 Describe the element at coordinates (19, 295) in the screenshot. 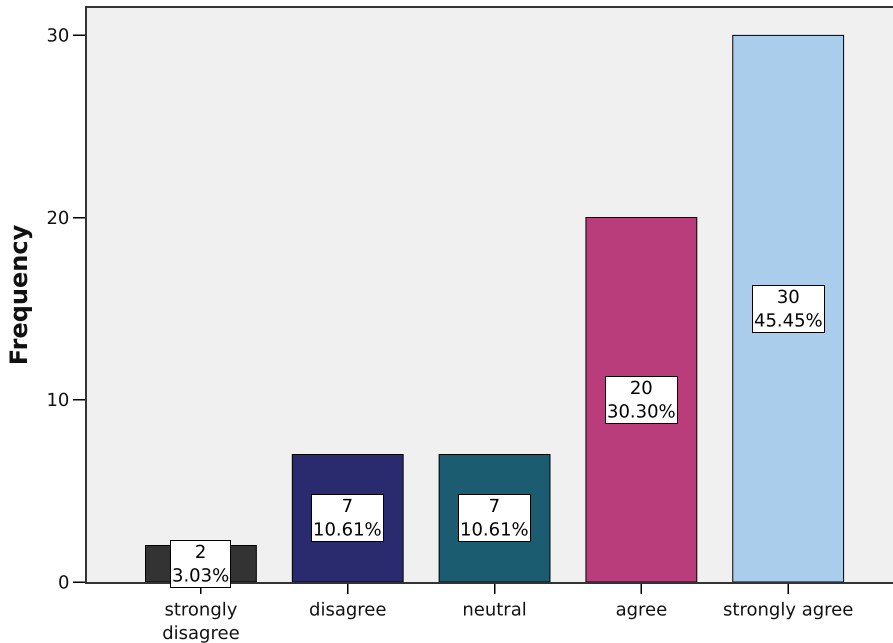

I see `y-axis-title: Frequency` at that location.